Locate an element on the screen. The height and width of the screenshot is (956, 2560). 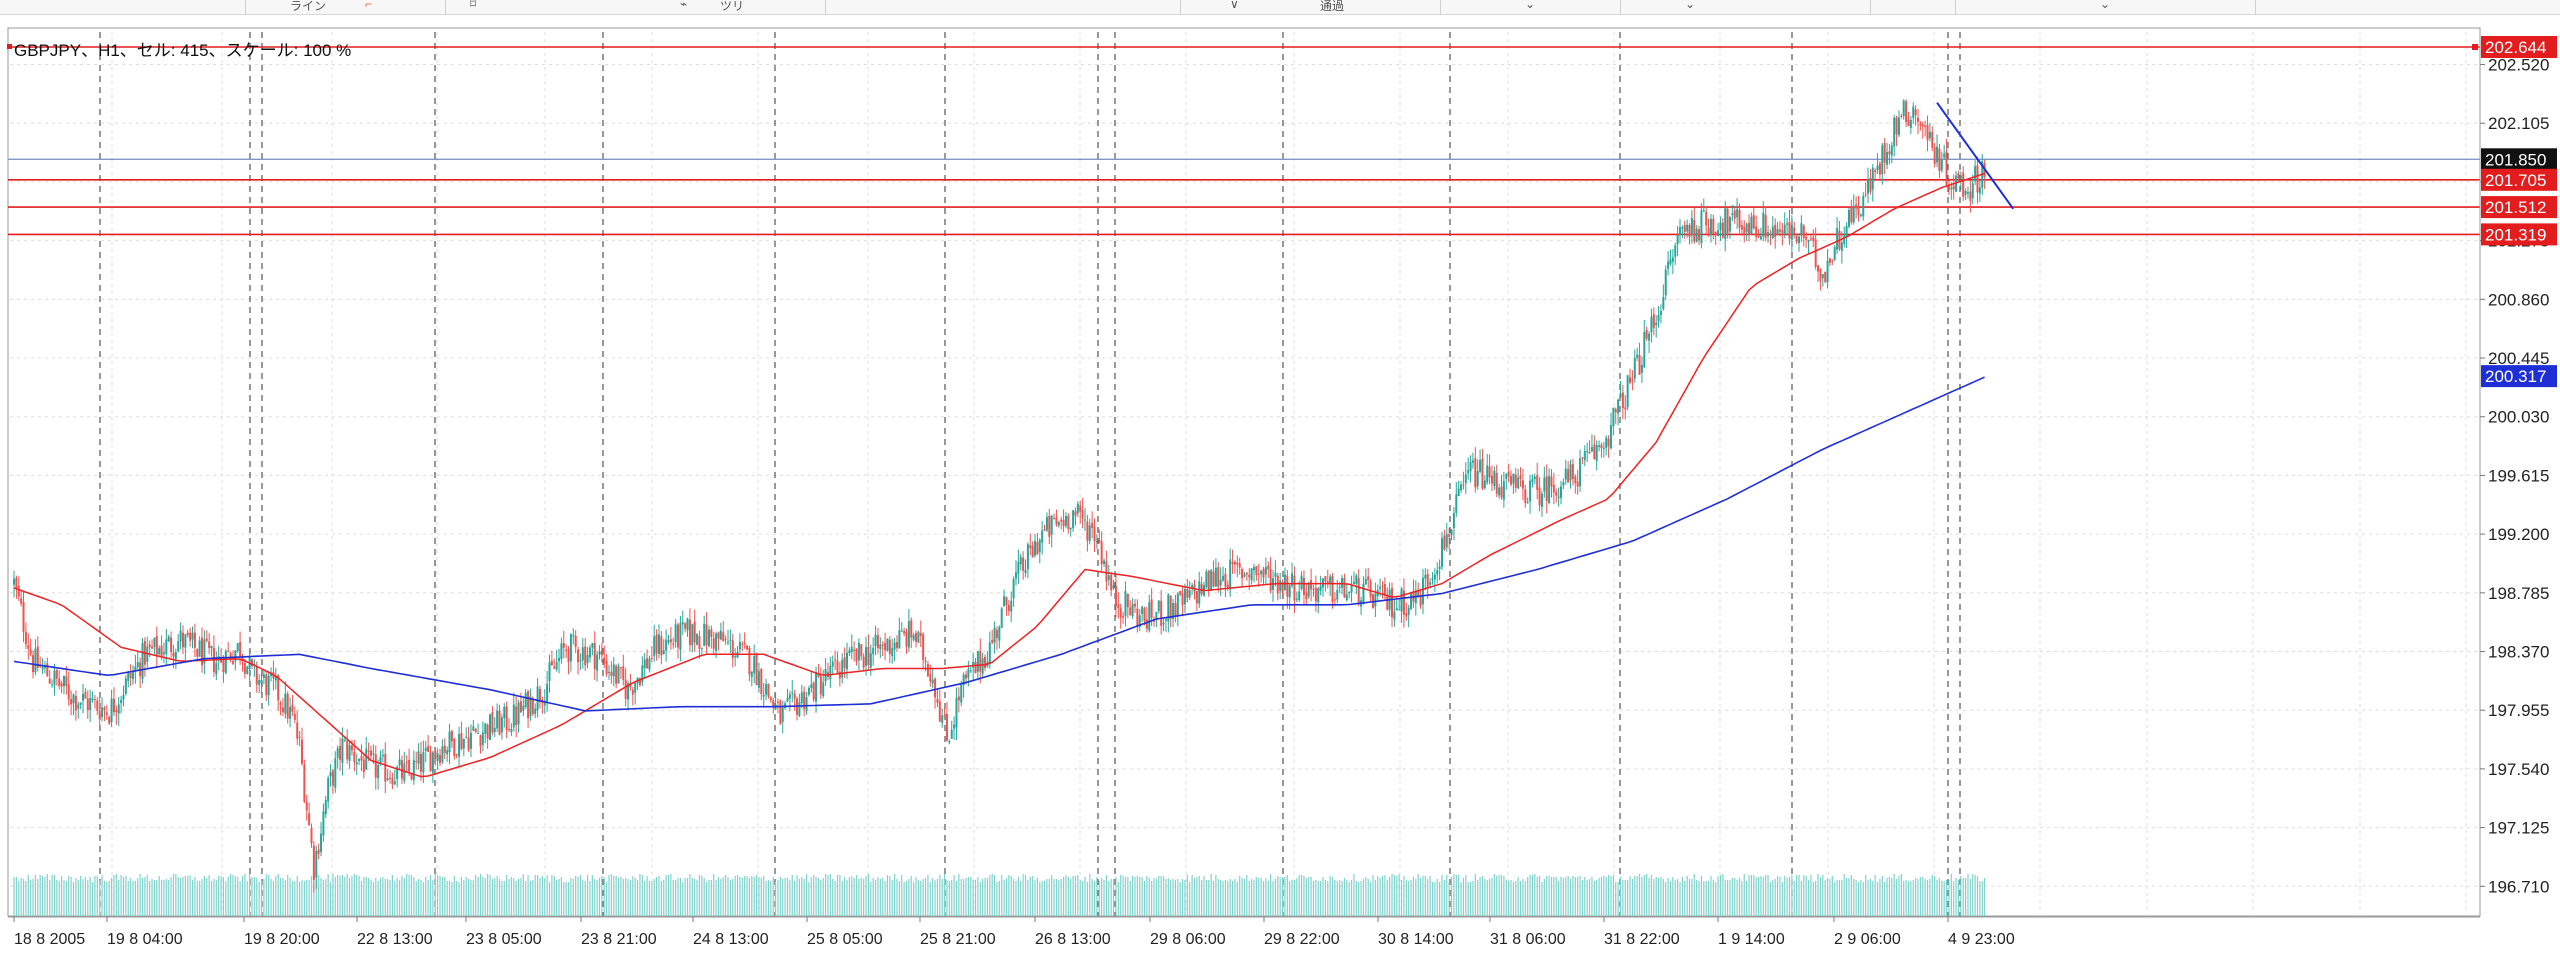
time-tick-label: 29 8 22:00 is located at coordinates (1302, 939).